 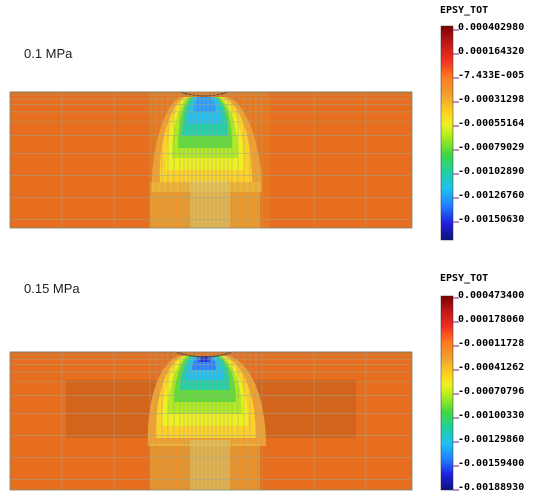 I want to click on legend-1-tick: -7.433E-005, so click(x=491, y=75).